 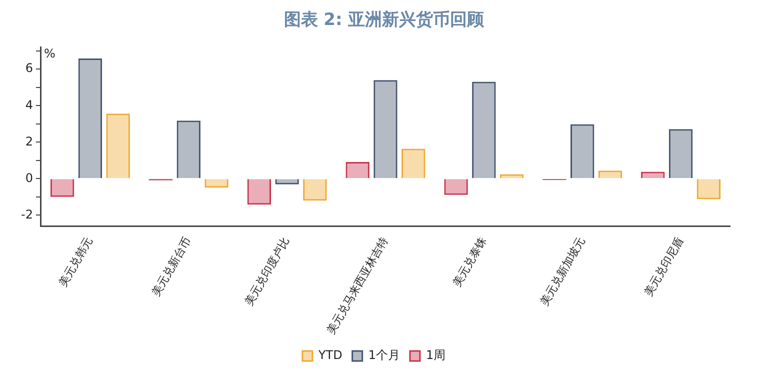 I want to click on x-tick-label: 美元兑印度卢比, so click(x=267, y=271).